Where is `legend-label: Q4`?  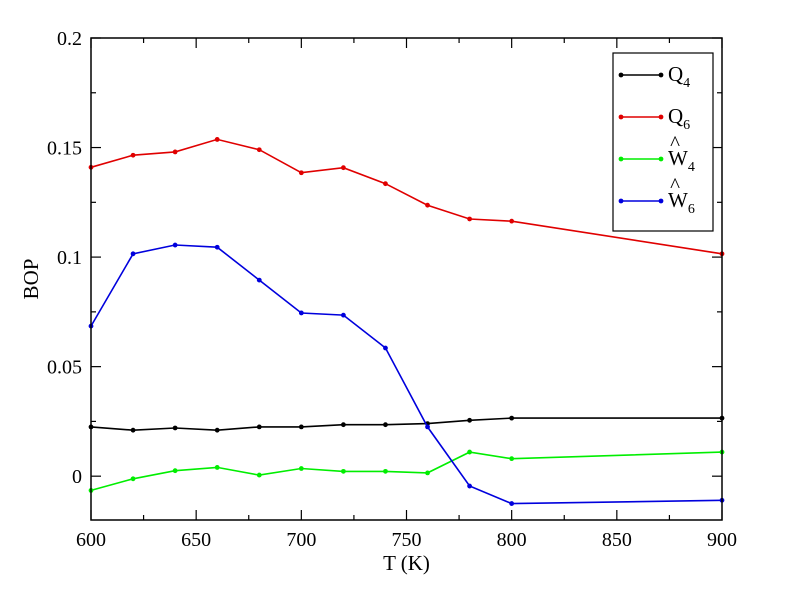
legend-label: Q4 is located at coordinates (679, 76).